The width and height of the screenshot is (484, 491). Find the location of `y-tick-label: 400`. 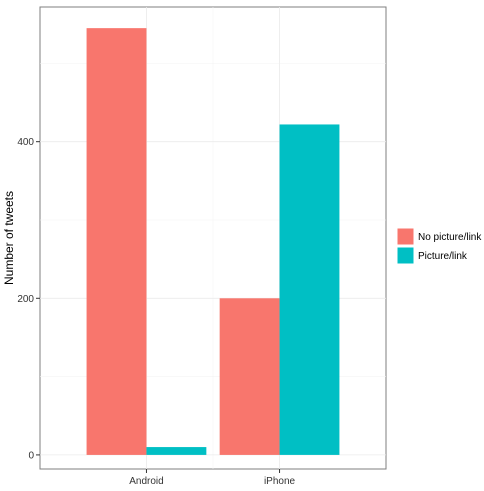

y-tick-label: 400 is located at coordinates (25, 142).